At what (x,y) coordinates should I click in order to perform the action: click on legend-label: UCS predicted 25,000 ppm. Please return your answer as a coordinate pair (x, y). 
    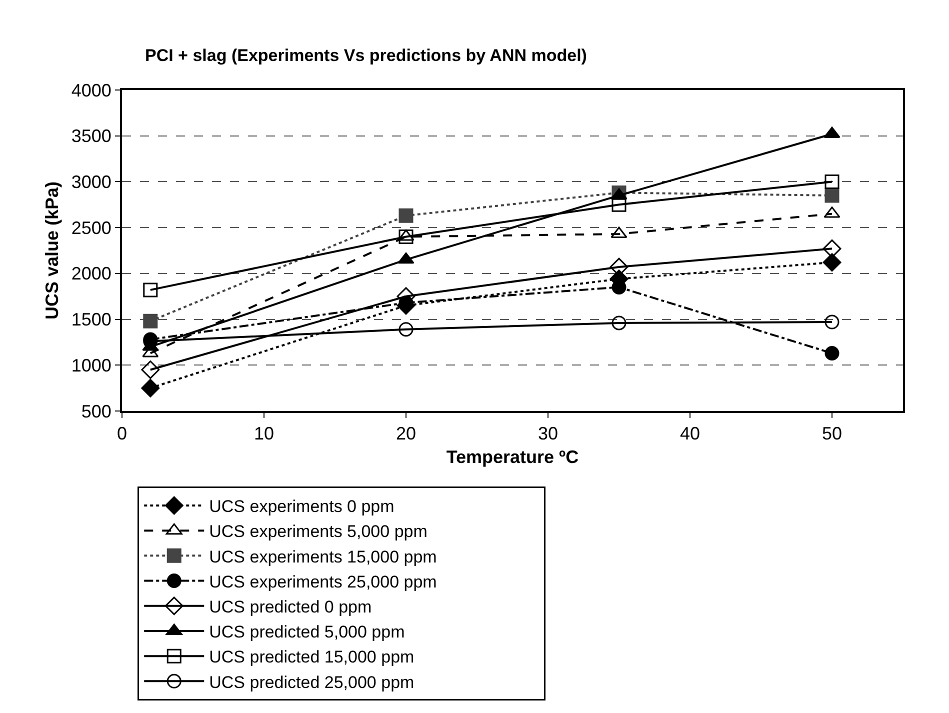
    Looking at the image, I should click on (311, 682).